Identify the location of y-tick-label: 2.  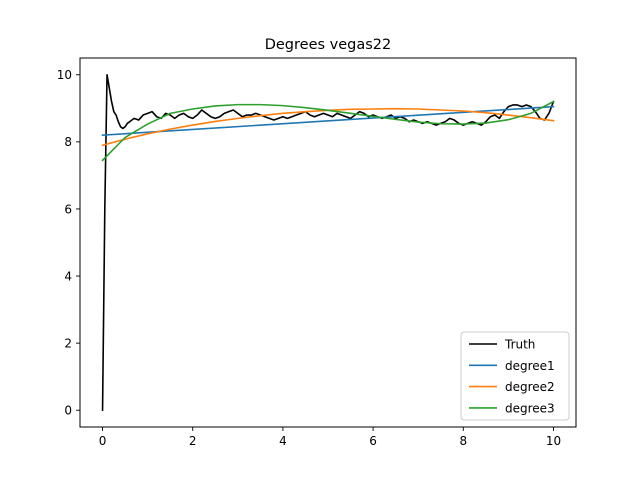
(68, 343).